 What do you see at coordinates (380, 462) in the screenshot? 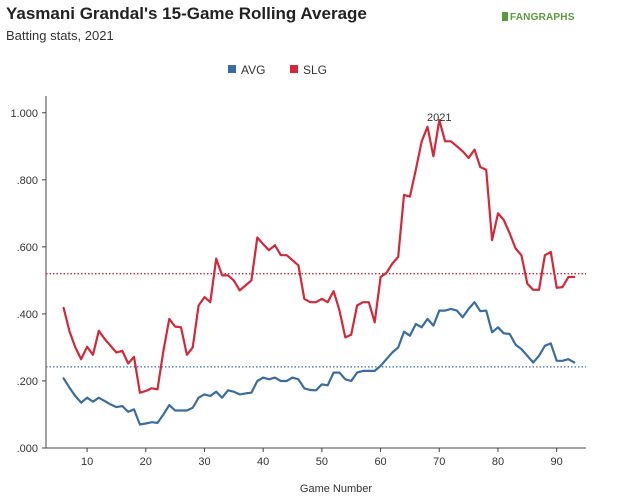
I see `x-tick-label: 60` at bounding box center [380, 462].